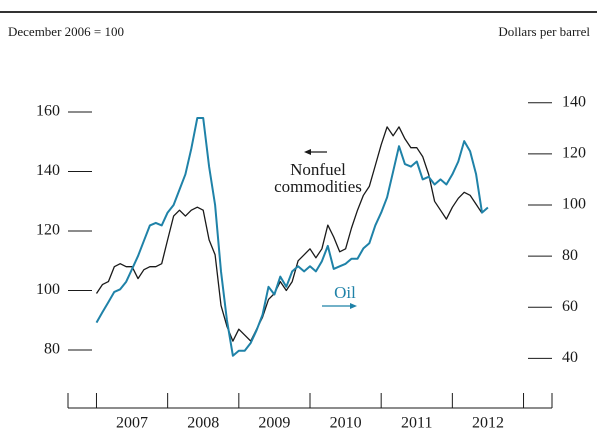  What do you see at coordinates (307, 152) in the screenshot?
I see `left-arrow-head` at bounding box center [307, 152].